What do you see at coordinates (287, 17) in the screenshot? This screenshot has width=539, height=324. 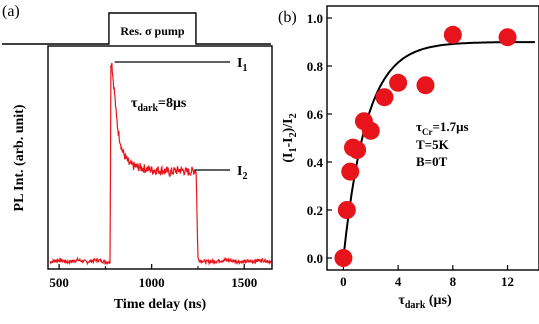 I see `panel-b-label: (b)` at bounding box center [287, 17].